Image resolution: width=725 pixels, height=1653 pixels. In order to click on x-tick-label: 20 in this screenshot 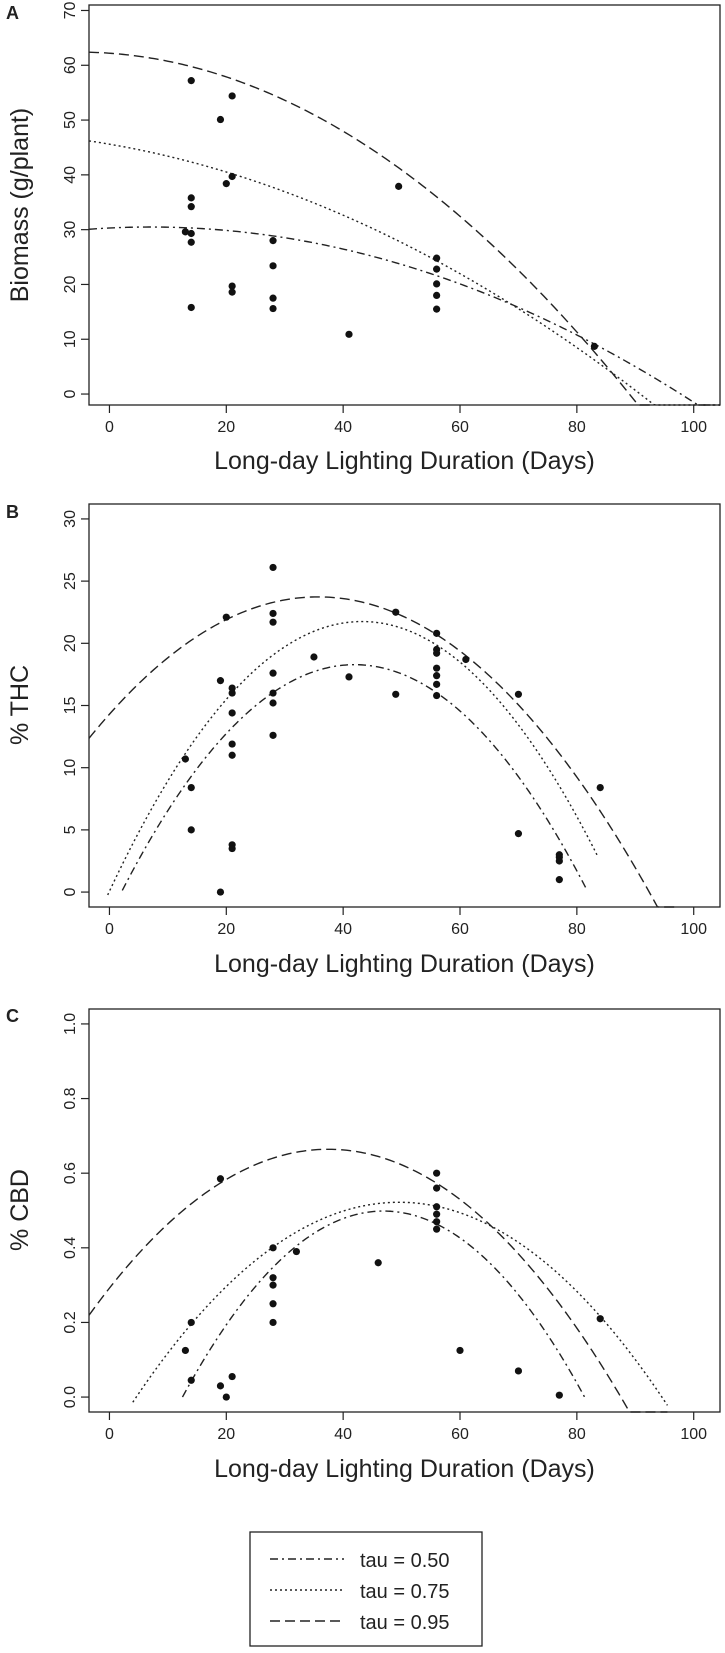, I will do `click(226, 1434)`.